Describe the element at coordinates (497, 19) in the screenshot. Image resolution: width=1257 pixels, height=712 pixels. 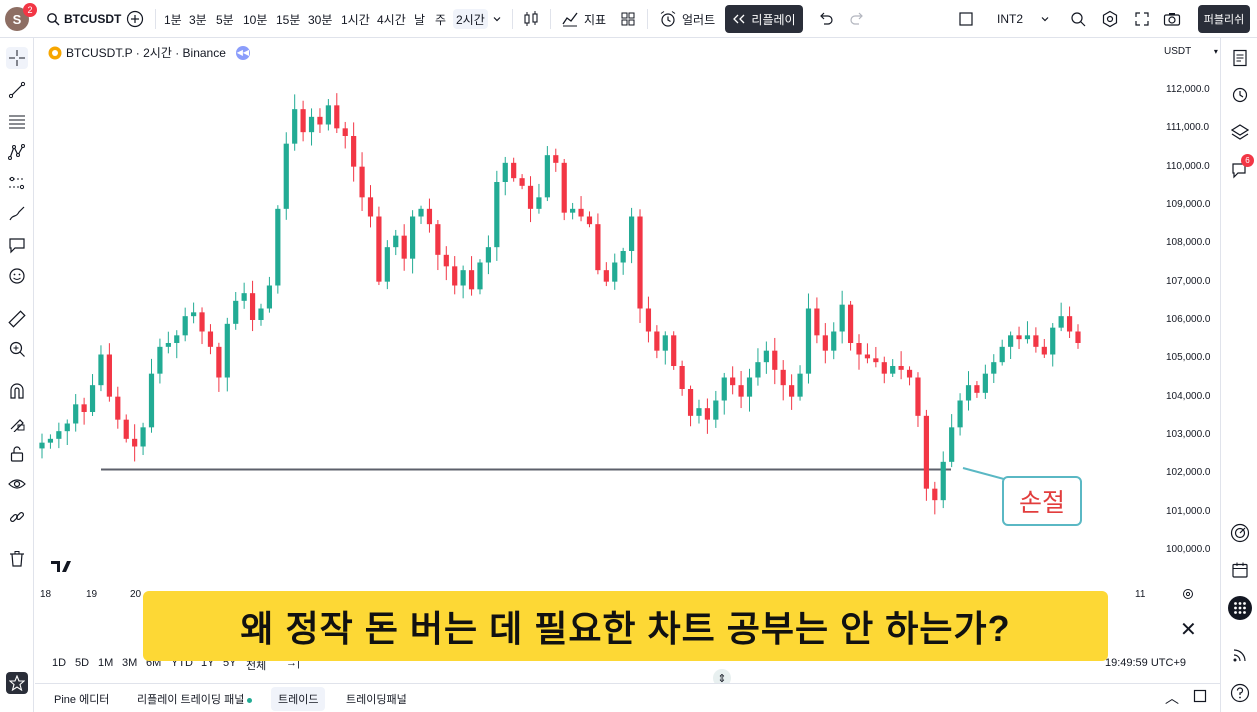
I see `interval-dropdown` at that location.